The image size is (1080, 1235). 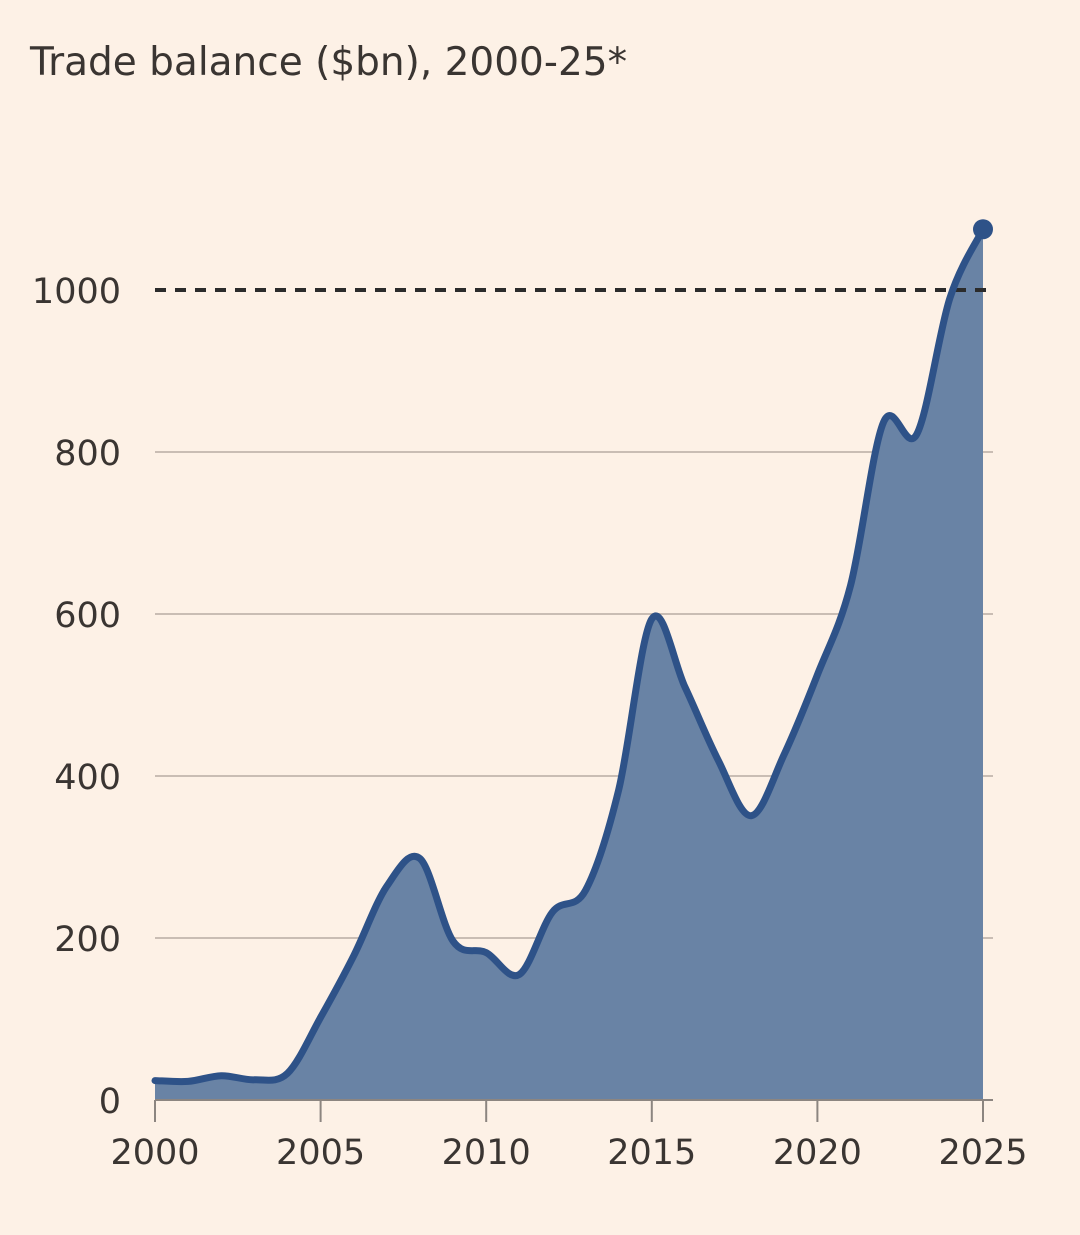 What do you see at coordinates (320, 1153) in the screenshot?
I see `x-tick-label-2005: 2005` at bounding box center [320, 1153].